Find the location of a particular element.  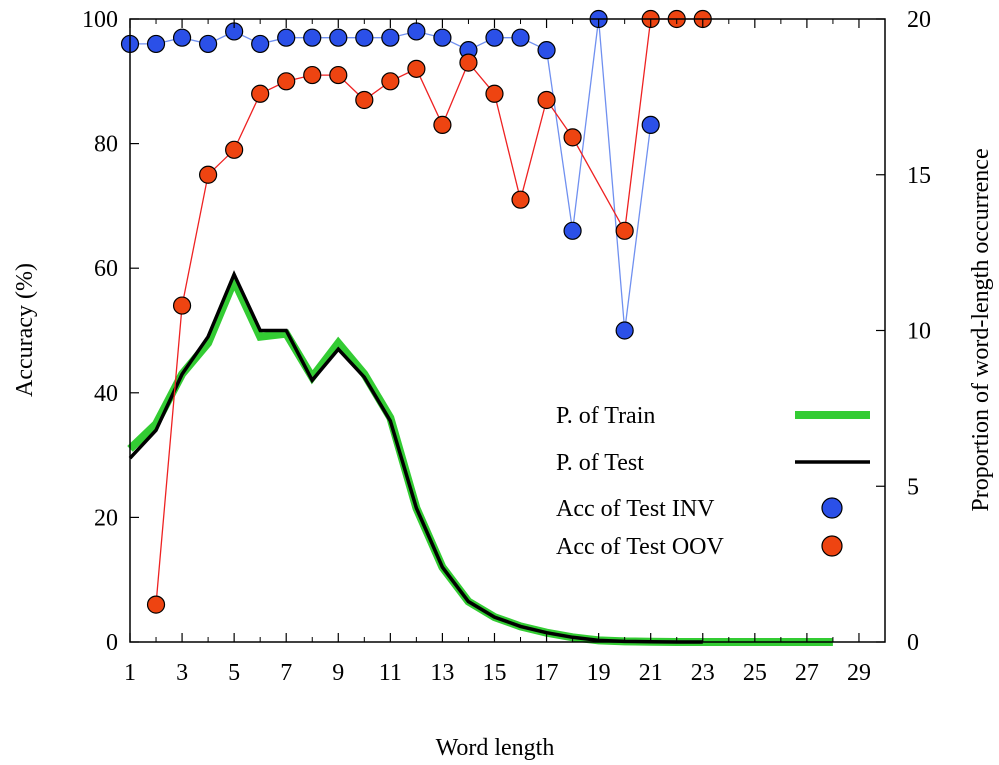

y-tick-label: 60 is located at coordinates (106, 269).